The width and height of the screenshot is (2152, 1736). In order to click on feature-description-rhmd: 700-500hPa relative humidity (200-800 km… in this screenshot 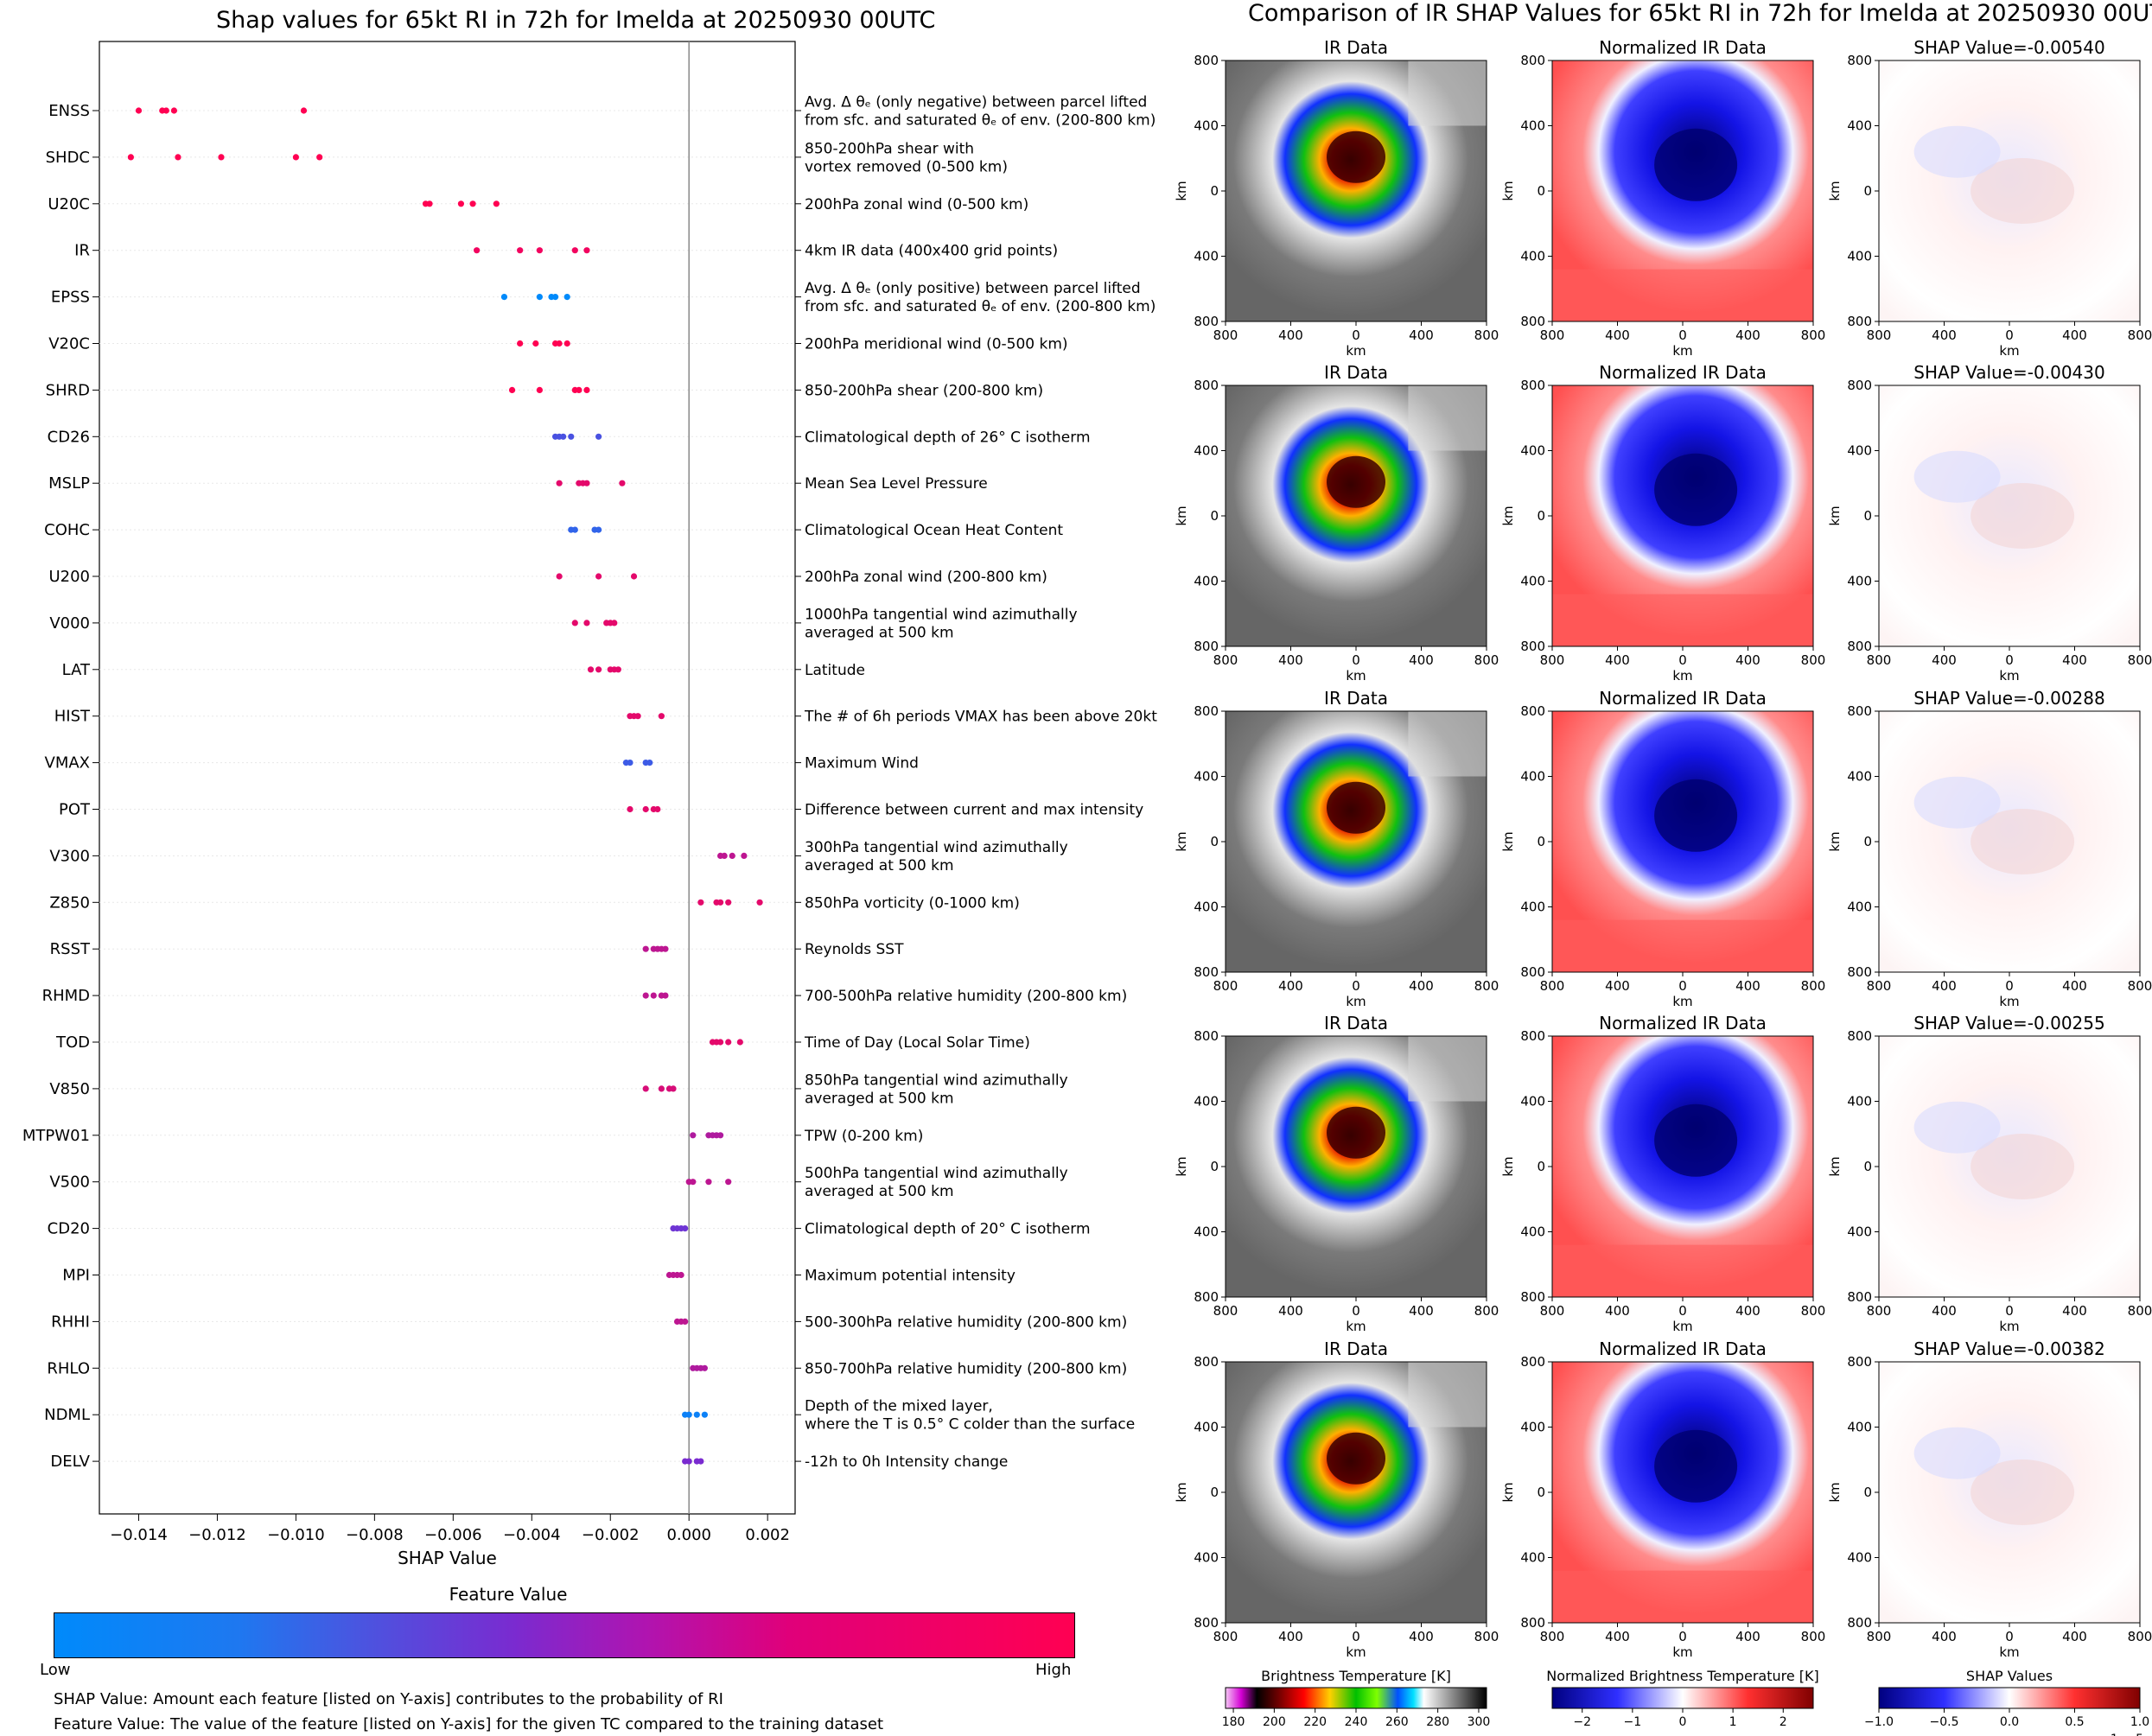, I will do `click(966, 996)`.